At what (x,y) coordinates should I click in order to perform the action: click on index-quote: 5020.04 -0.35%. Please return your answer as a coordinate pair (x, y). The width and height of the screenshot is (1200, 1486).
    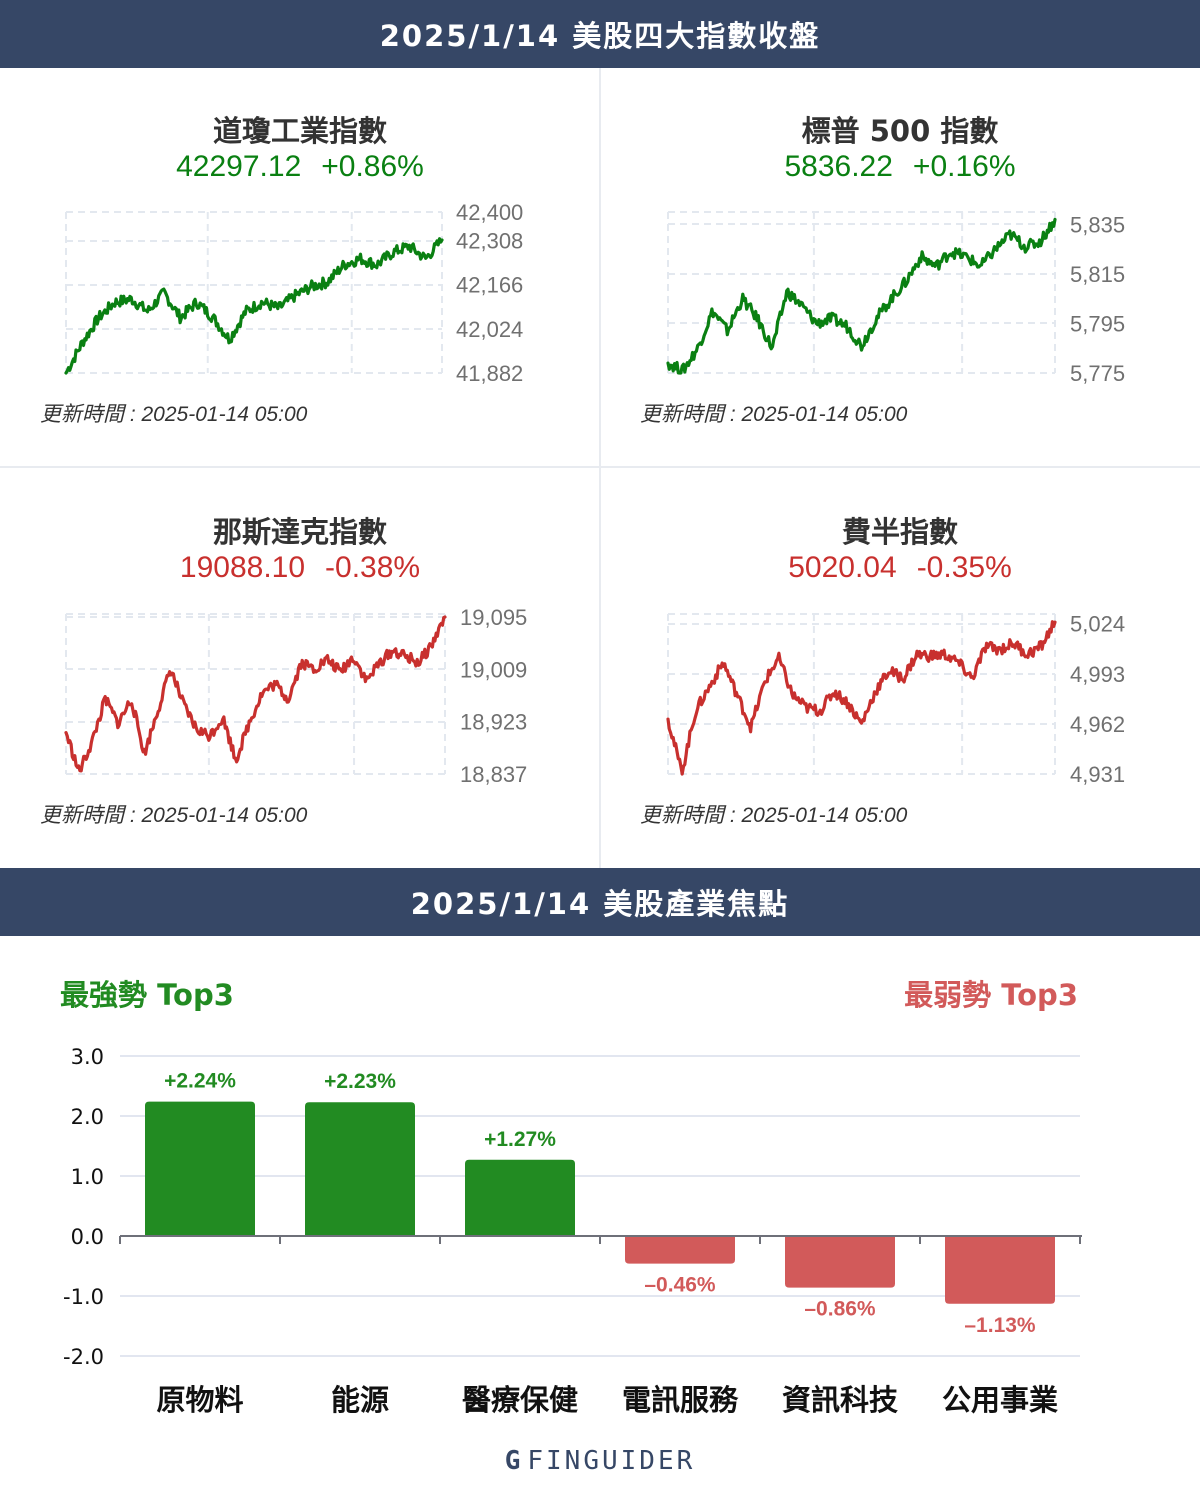
    Looking at the image, I should click on (900, 568).